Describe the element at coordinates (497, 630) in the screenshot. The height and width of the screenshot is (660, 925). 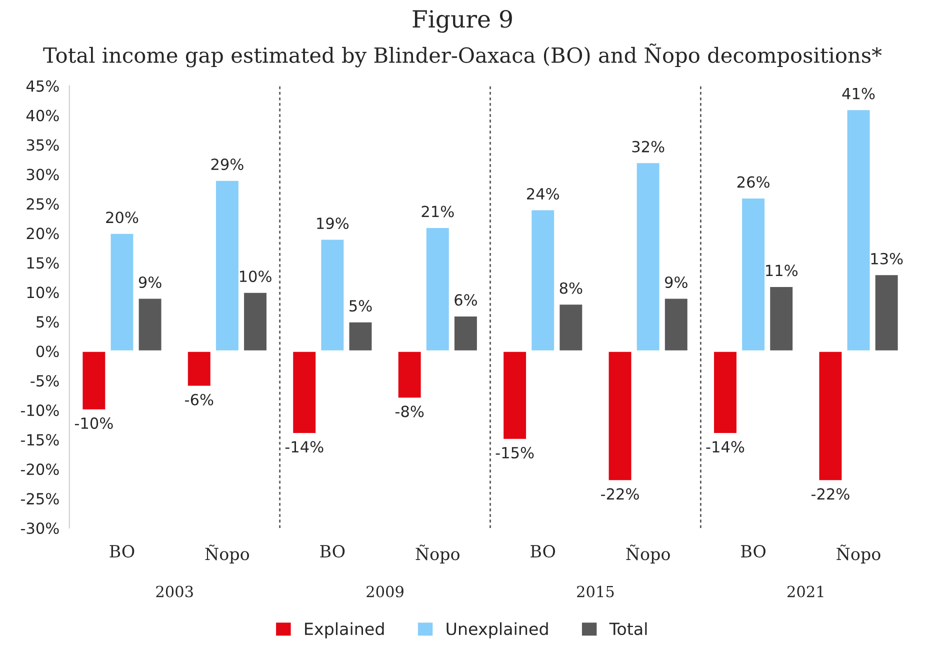
I see `legend-label: Unexplained` at that location.